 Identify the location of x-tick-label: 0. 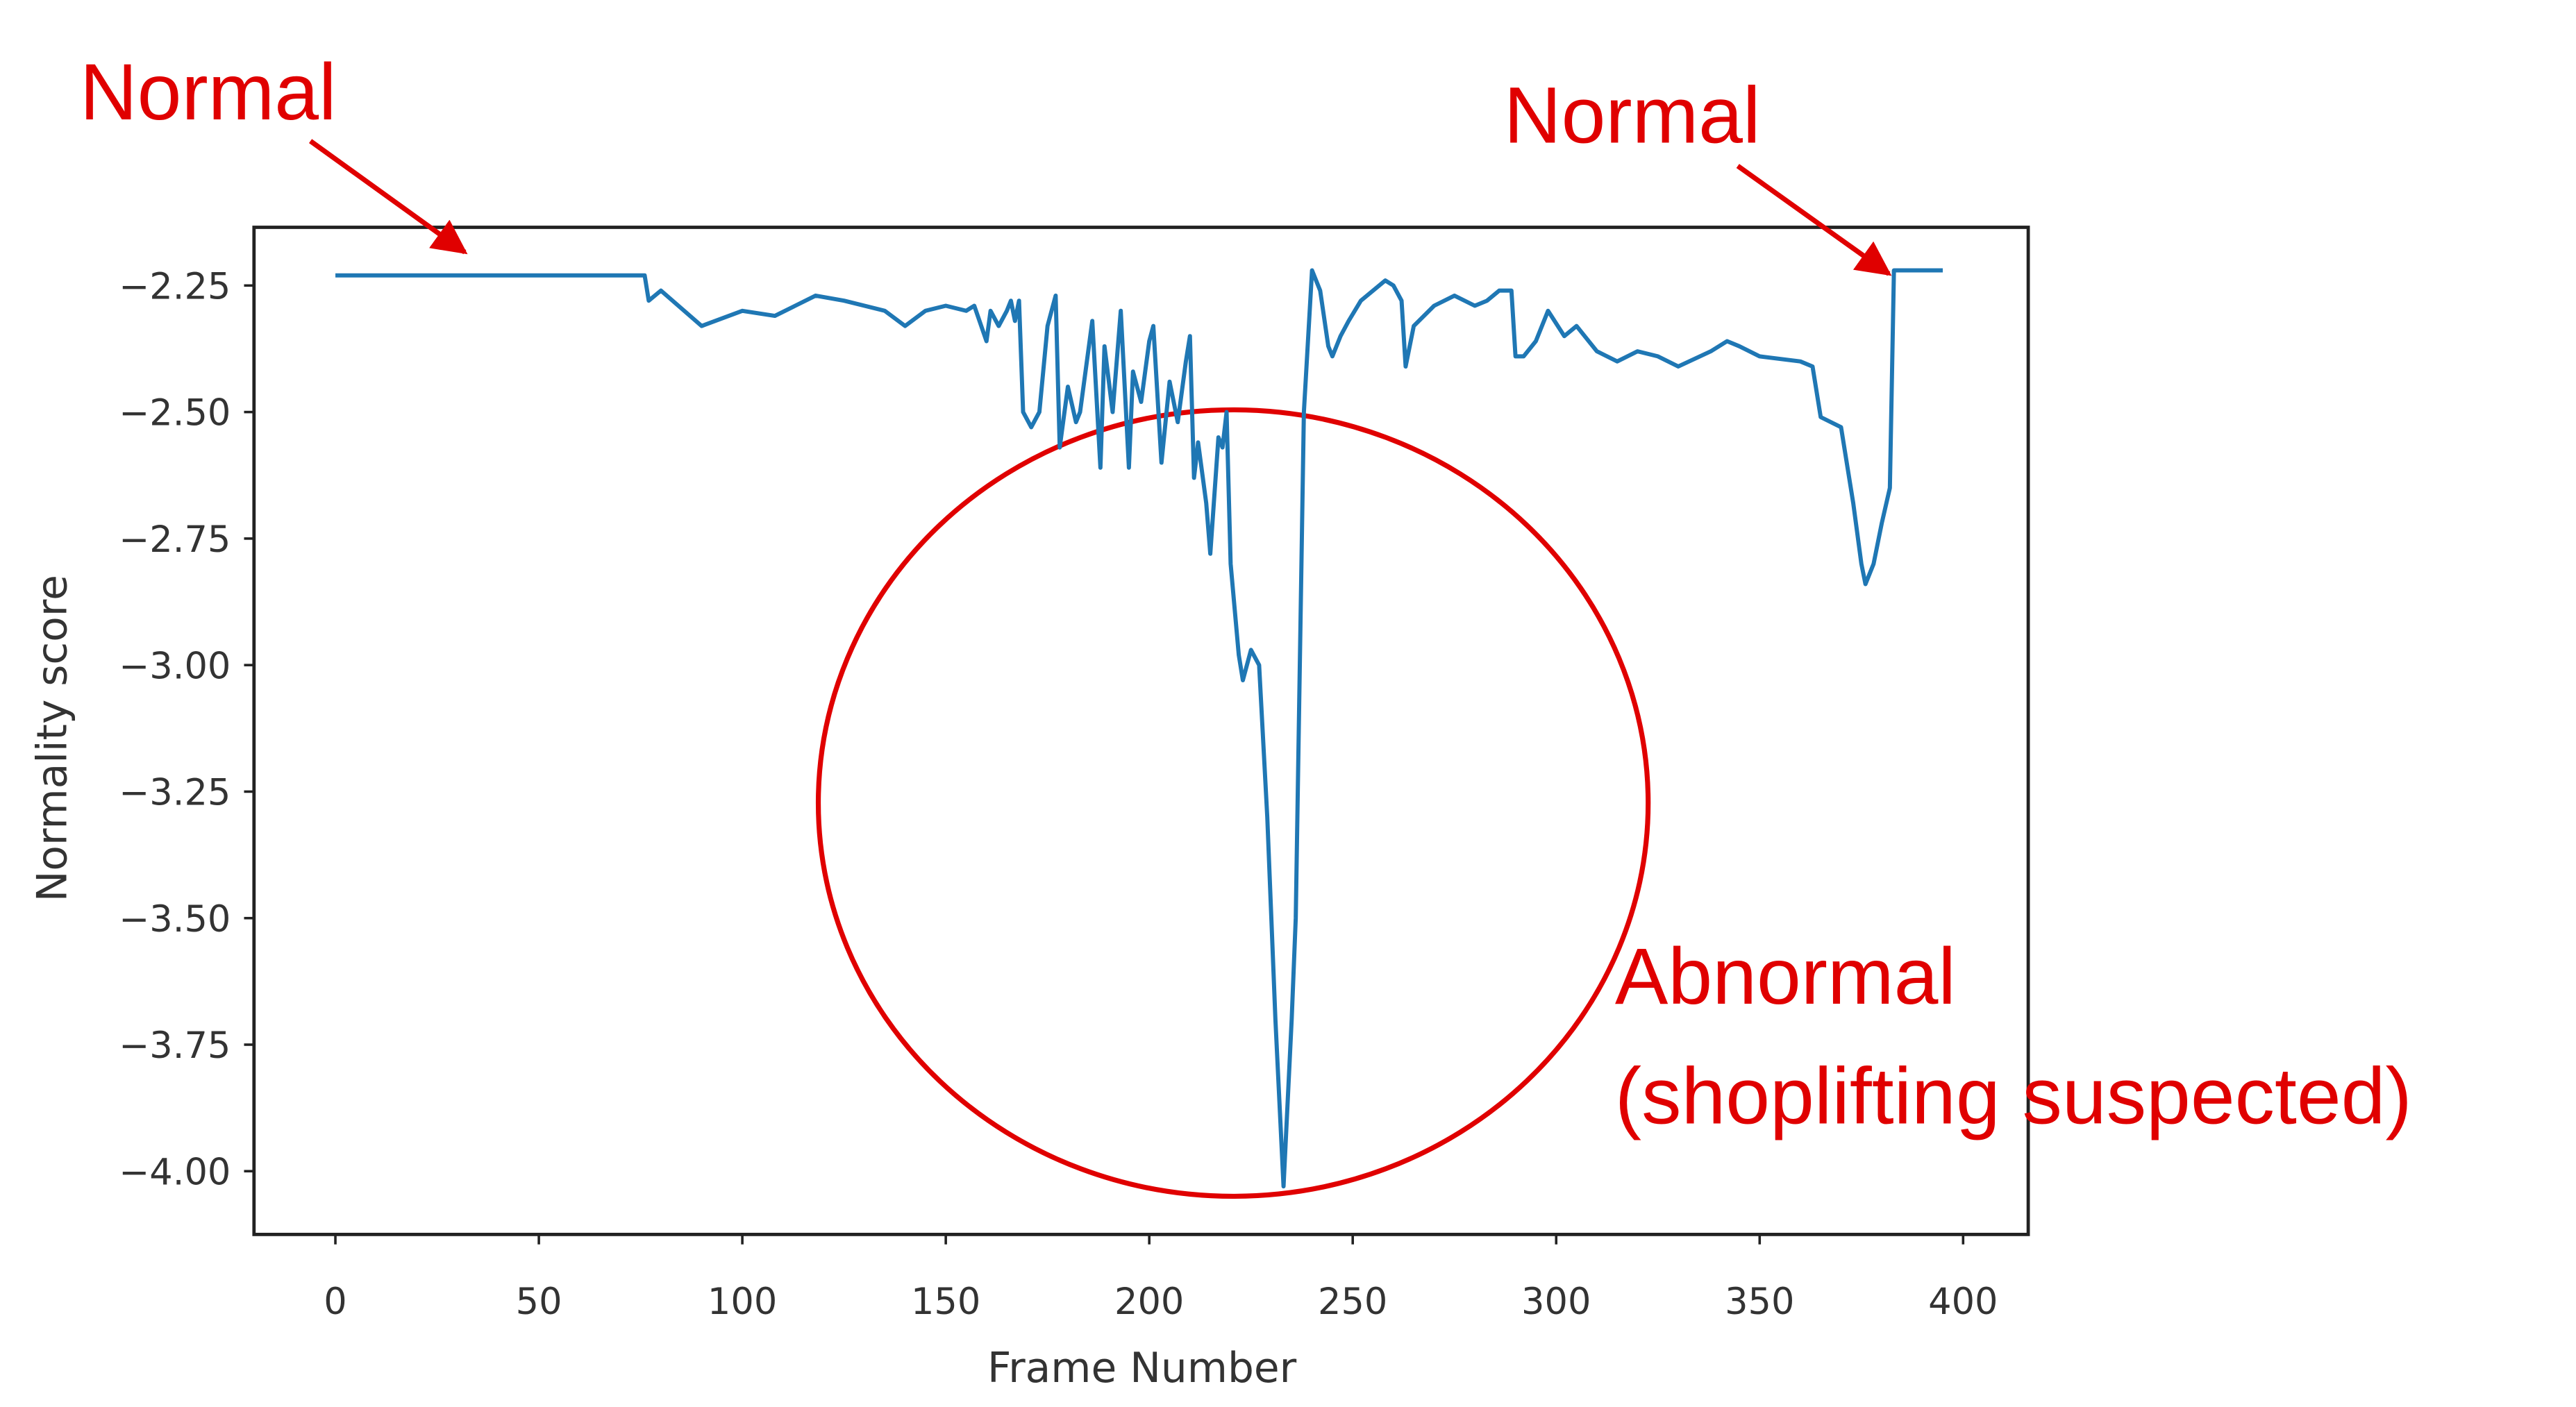
(335, 1302).